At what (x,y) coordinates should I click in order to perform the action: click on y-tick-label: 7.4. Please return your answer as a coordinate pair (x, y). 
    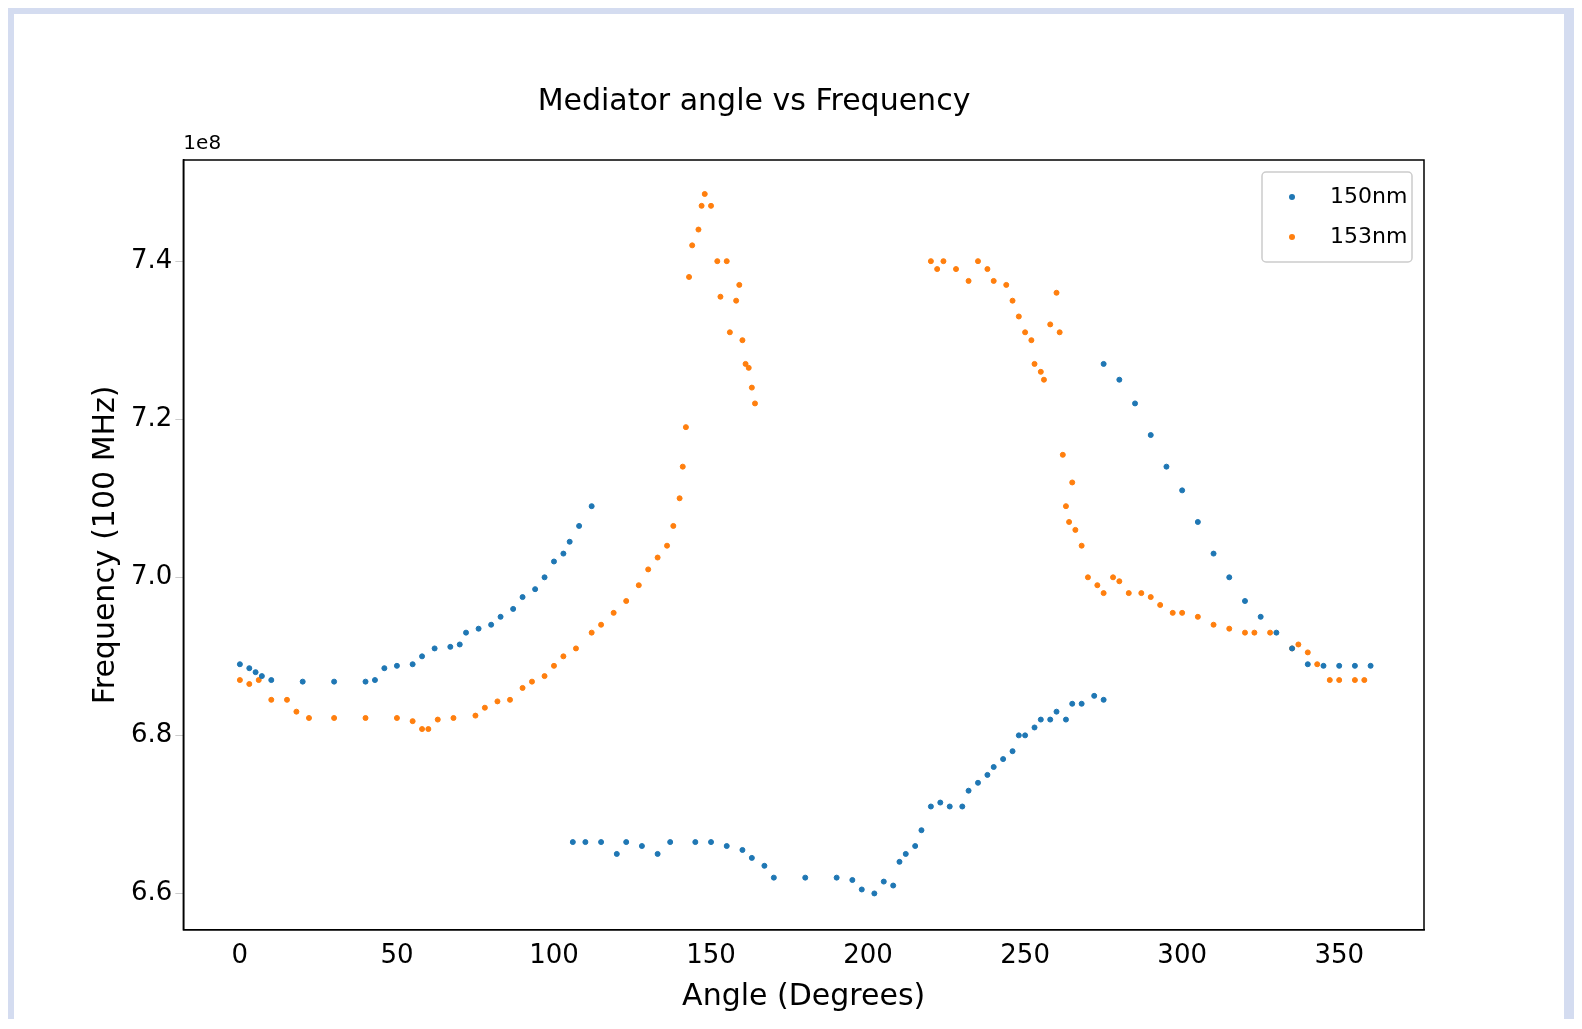
    Looking at the image, I should click on (151, 258).